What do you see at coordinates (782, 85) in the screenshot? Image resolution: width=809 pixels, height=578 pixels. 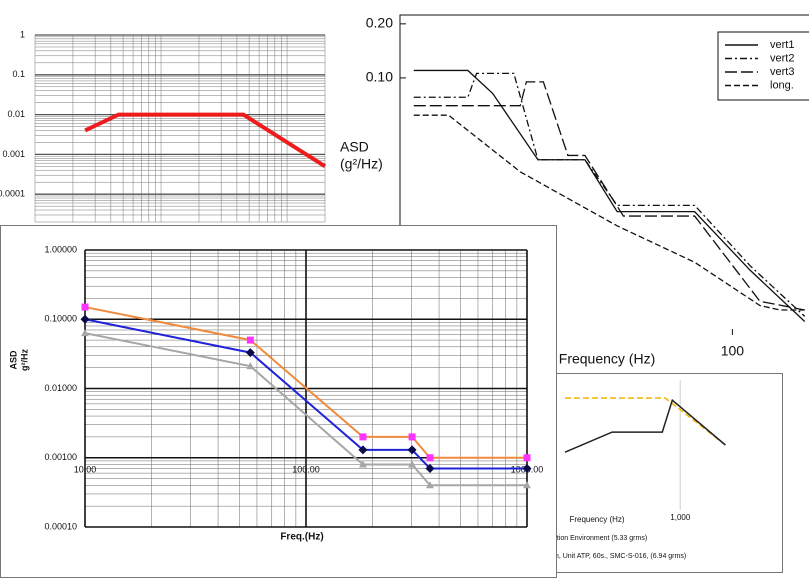 I see `legend-label: long.` at bounding box center [782, 85].